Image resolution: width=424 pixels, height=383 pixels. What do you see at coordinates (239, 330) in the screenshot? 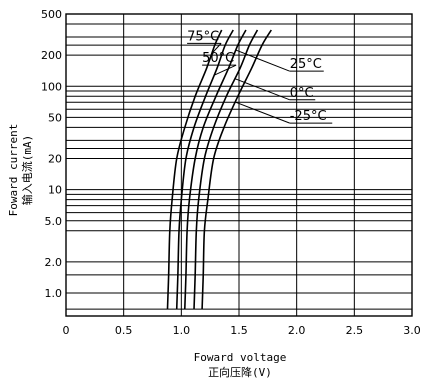
I see `x-tick-label: 1.5` at bounding box center [239, 330].